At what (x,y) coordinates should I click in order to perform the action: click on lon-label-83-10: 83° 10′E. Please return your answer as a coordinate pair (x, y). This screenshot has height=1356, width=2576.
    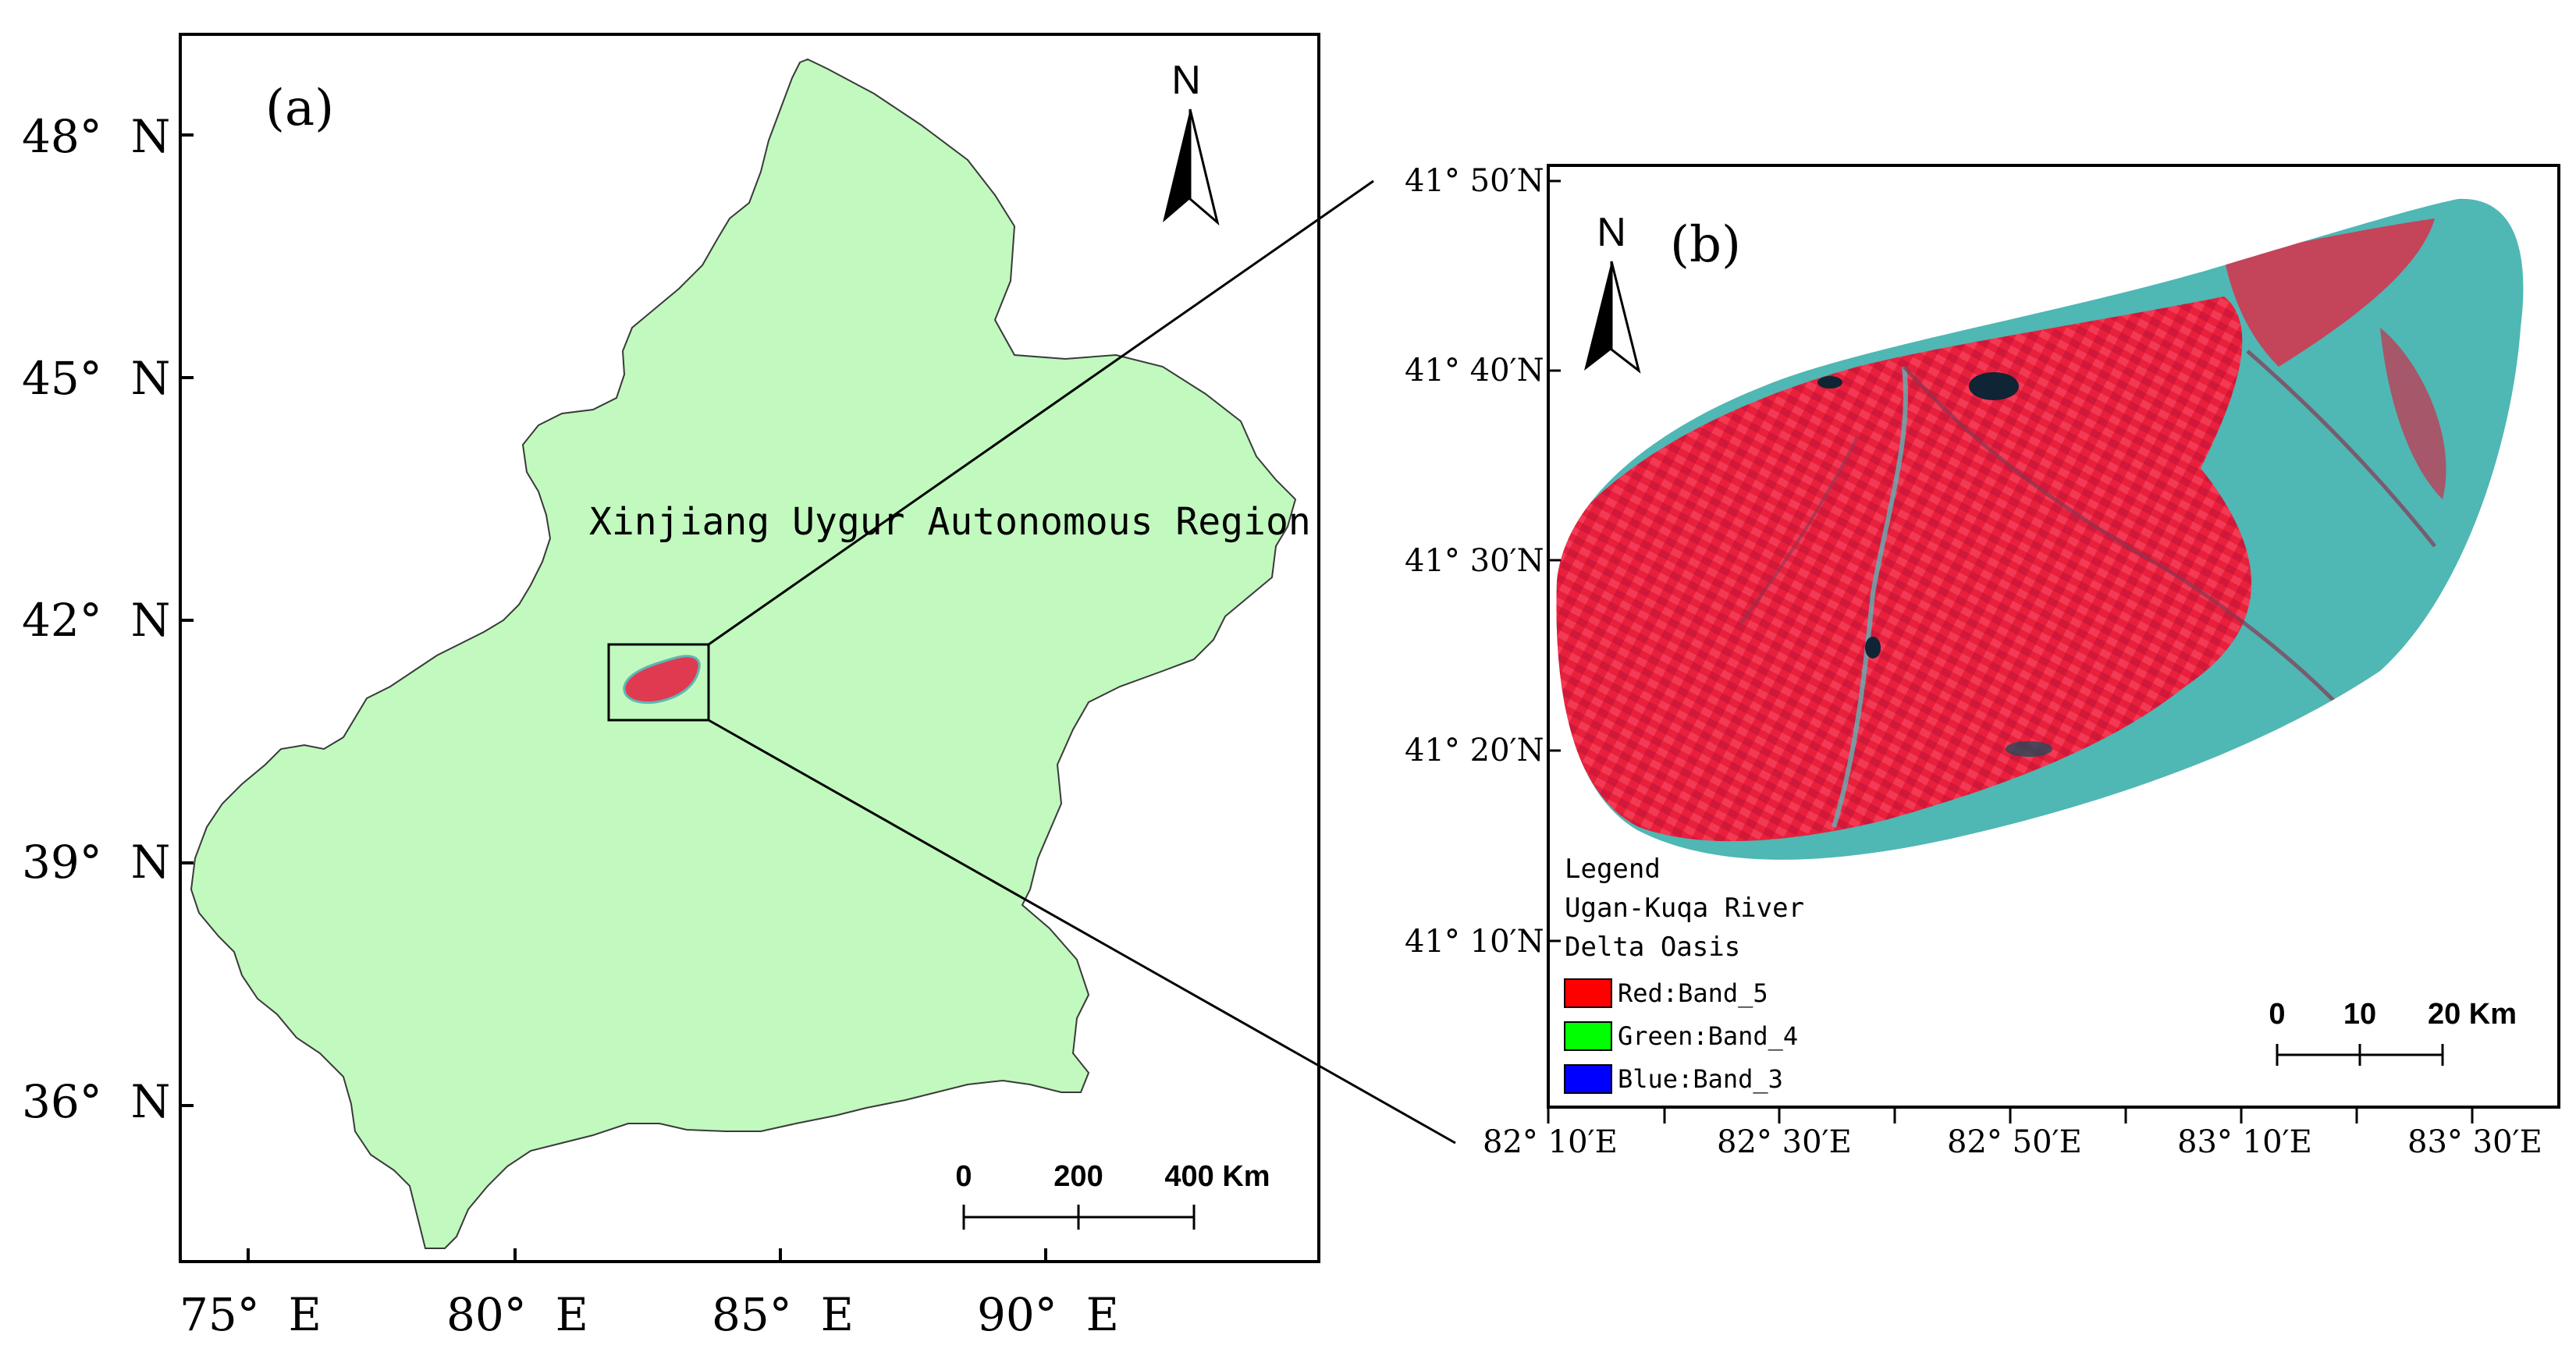
    Looking at the image, I should click on (2244, 1142).